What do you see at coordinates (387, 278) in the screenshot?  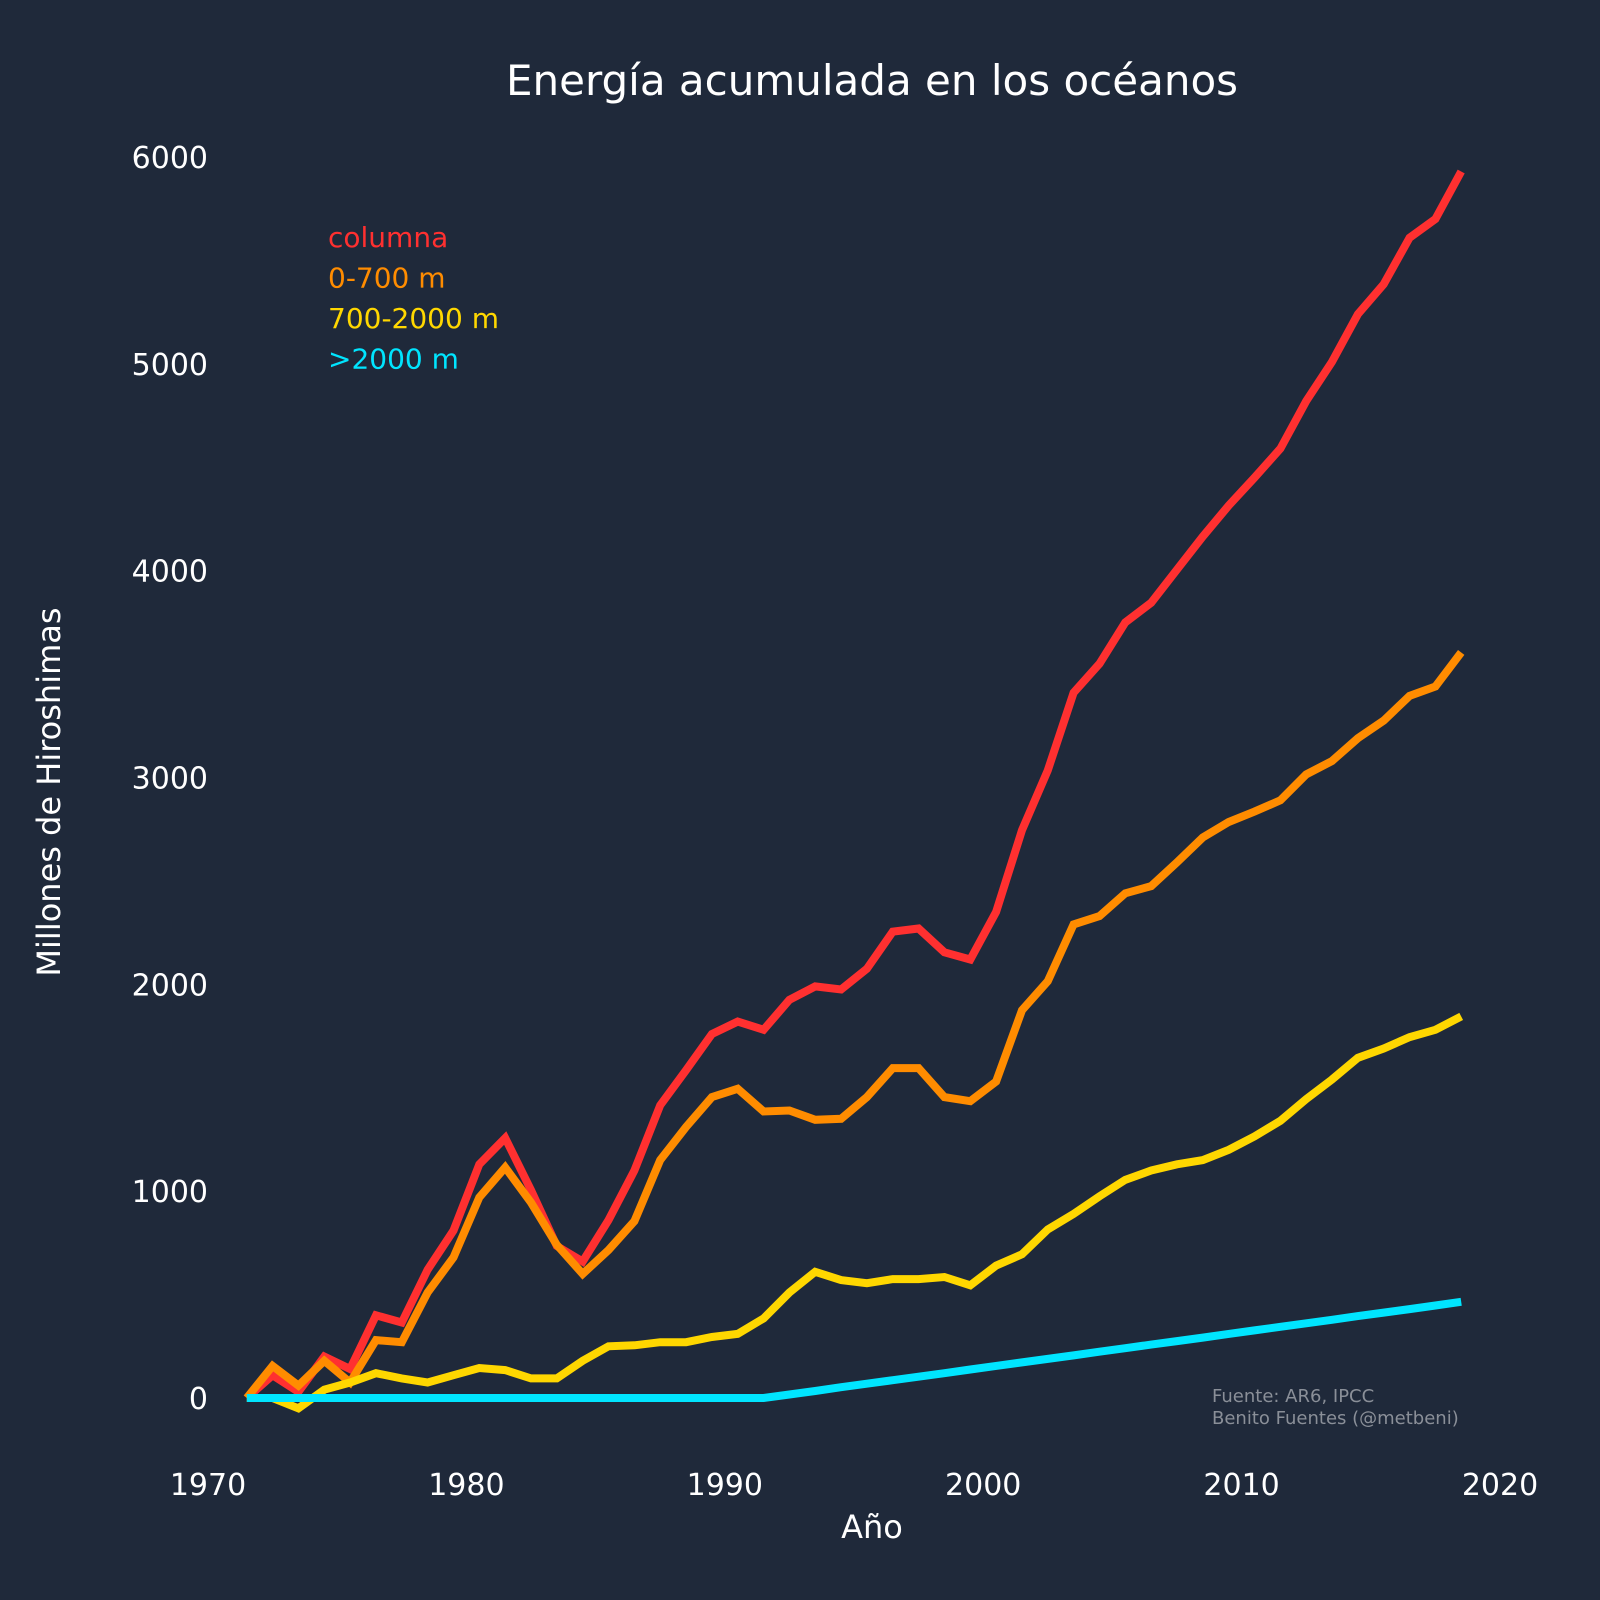 I see `legend-entry: 0-700 m` at bounding box center [387, 278].